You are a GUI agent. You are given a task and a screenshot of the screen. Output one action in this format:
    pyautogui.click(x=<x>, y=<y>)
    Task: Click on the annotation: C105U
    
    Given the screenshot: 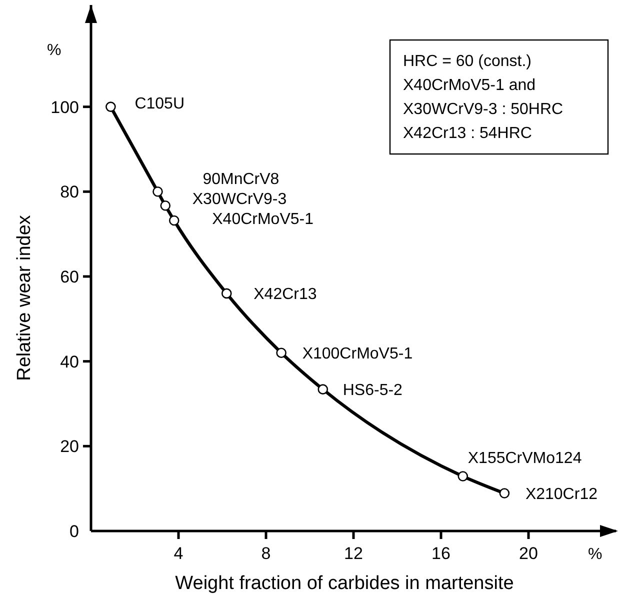 What is the action you would take?
    pyautogui.click(x=159, y=103)
    